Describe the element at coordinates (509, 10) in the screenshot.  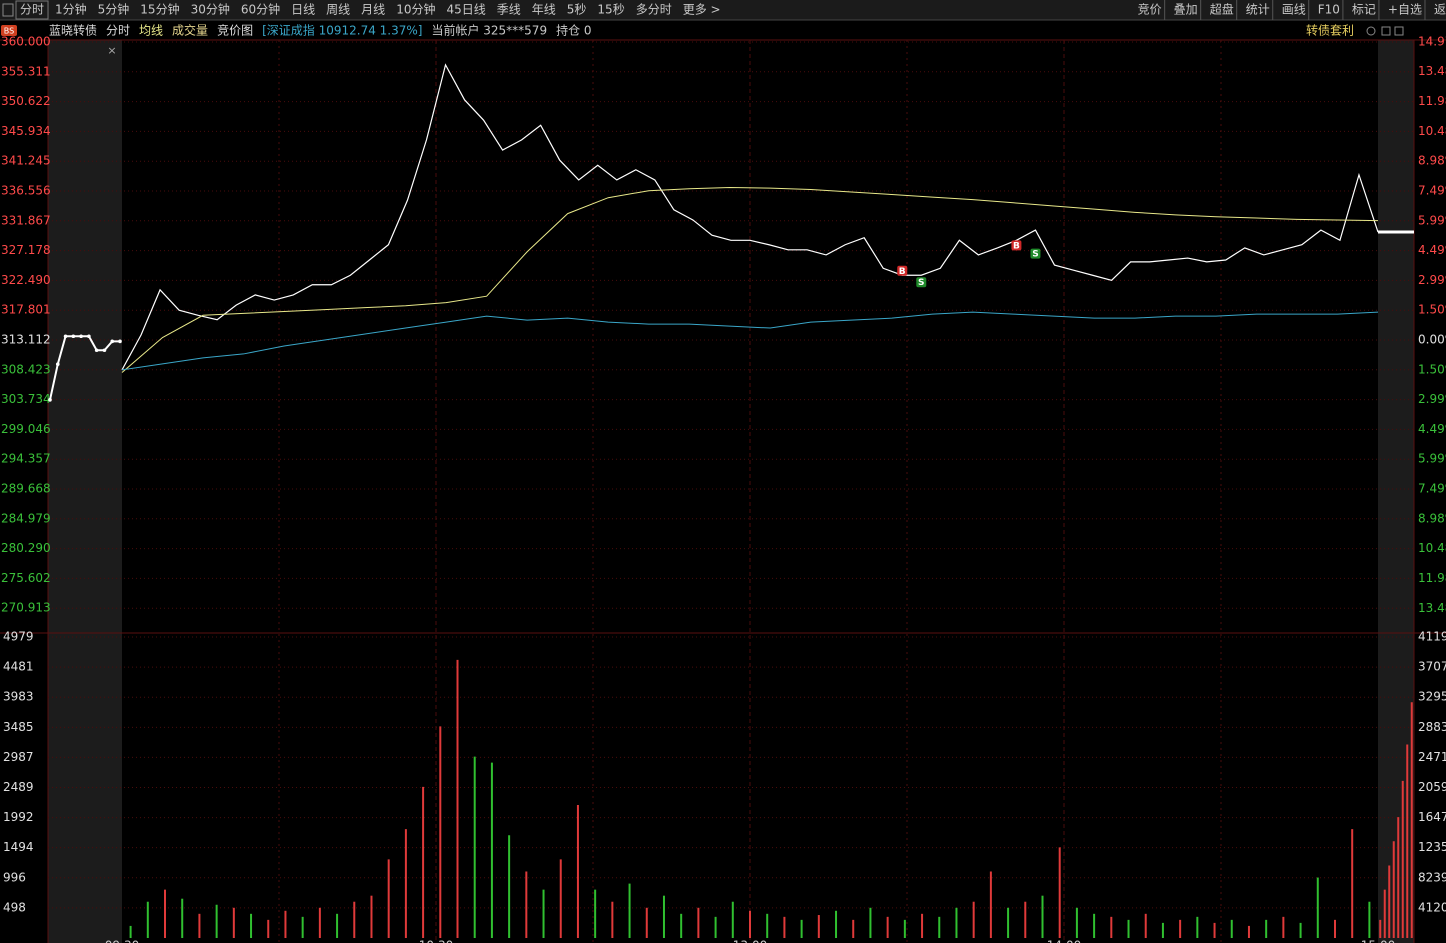
I see `period-tab: 季线` at that location.